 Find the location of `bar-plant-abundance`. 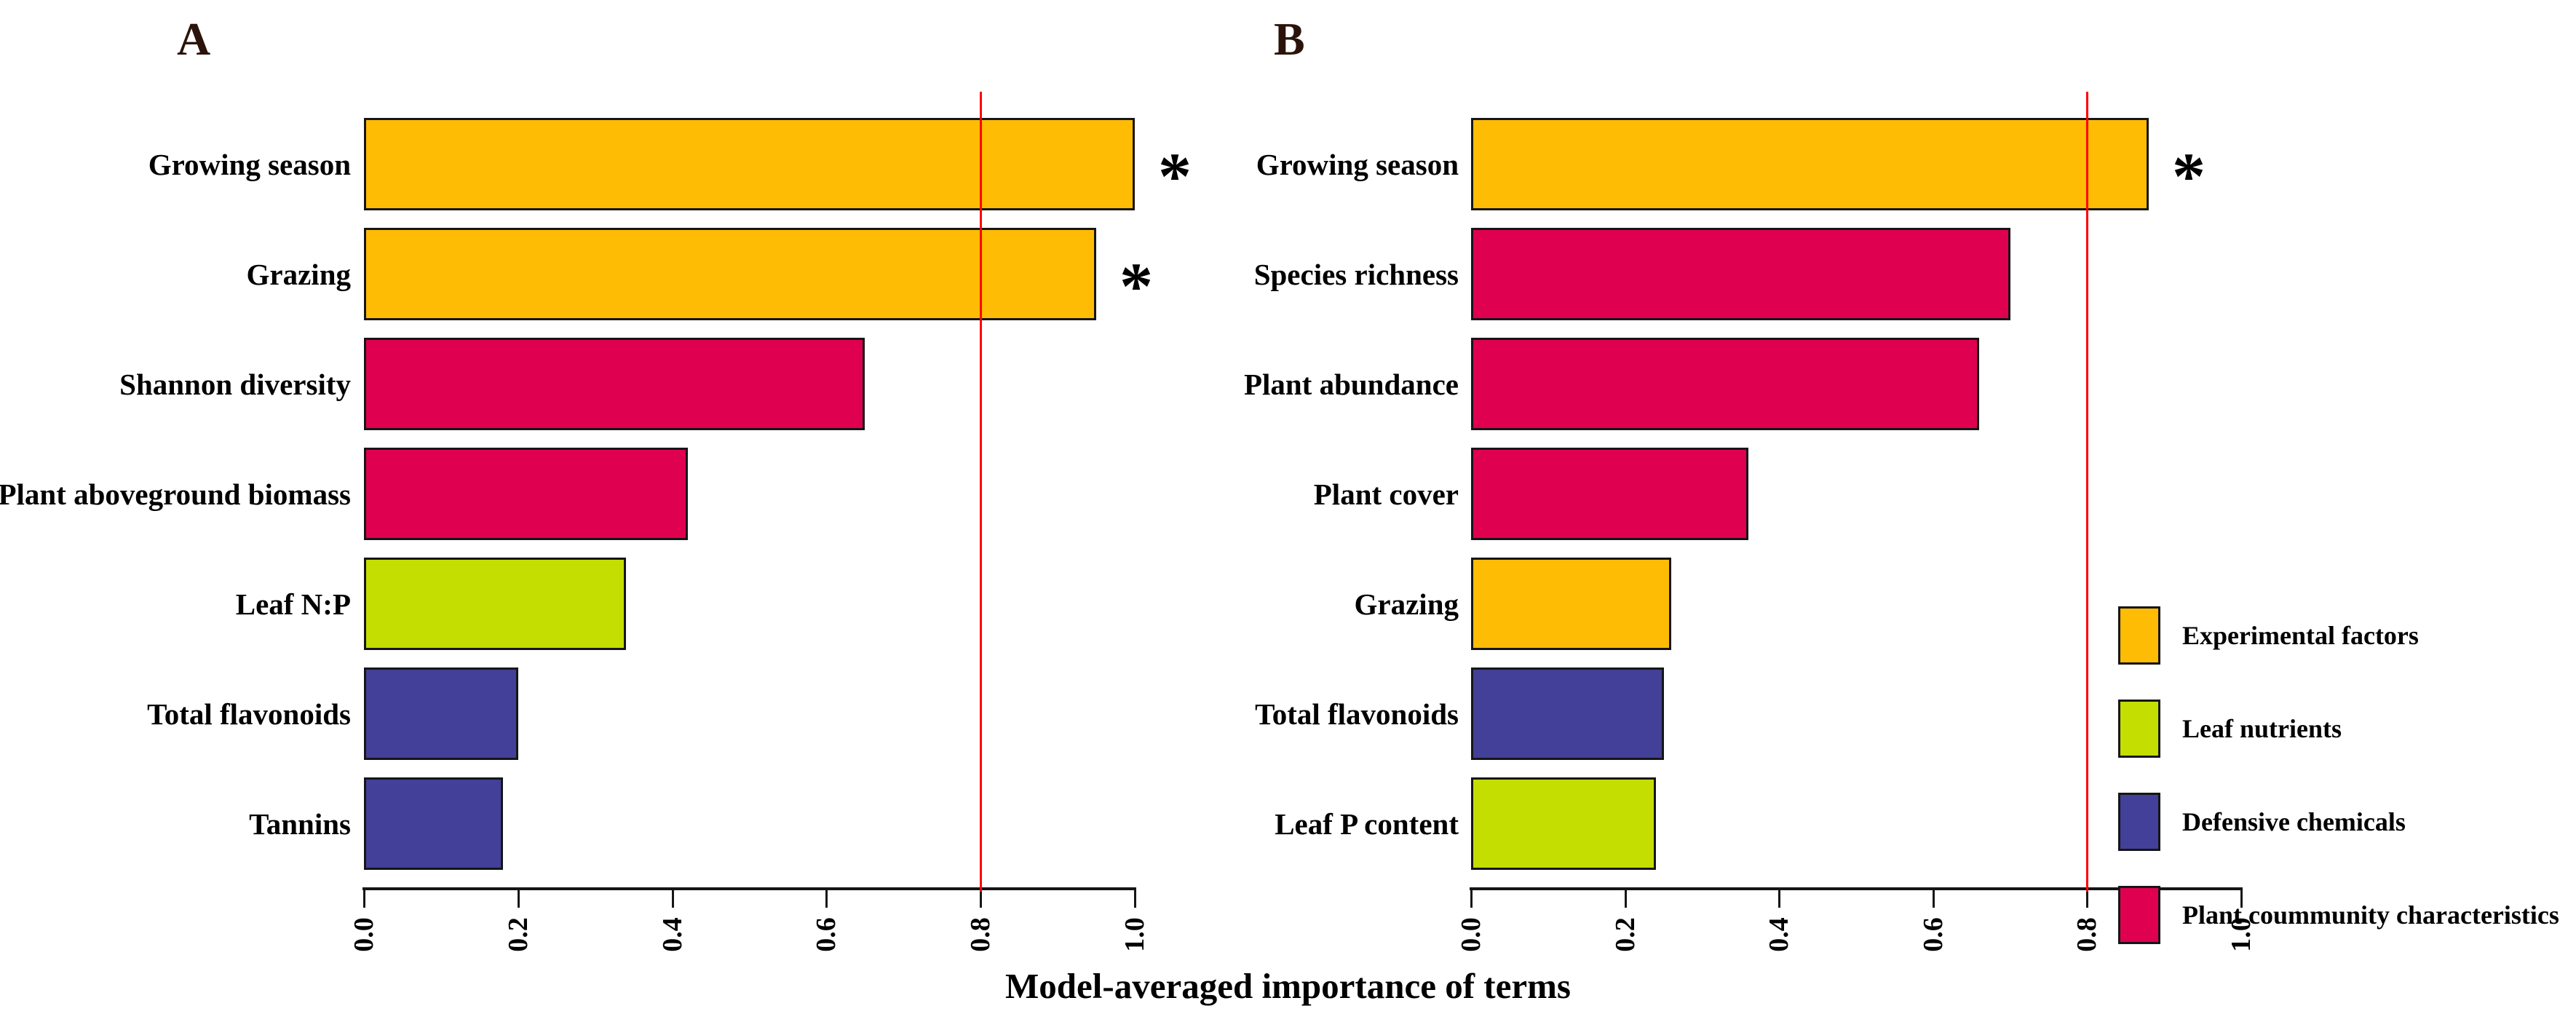

bar-plant-abundance is located at coordinates (1725, 384).